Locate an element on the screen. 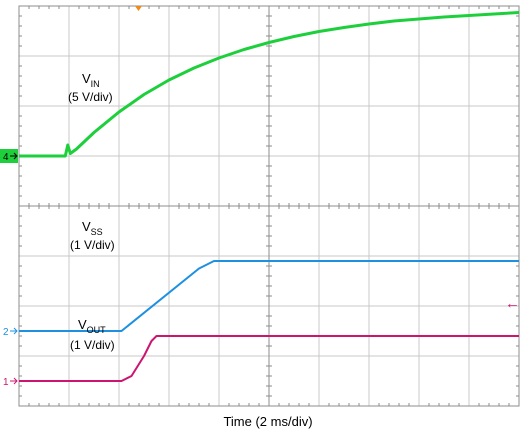 Image resolution: width=525 pixels, height=434 pixels. vss-scale-label: (1 V/div) is located at coordinates (92, 245).